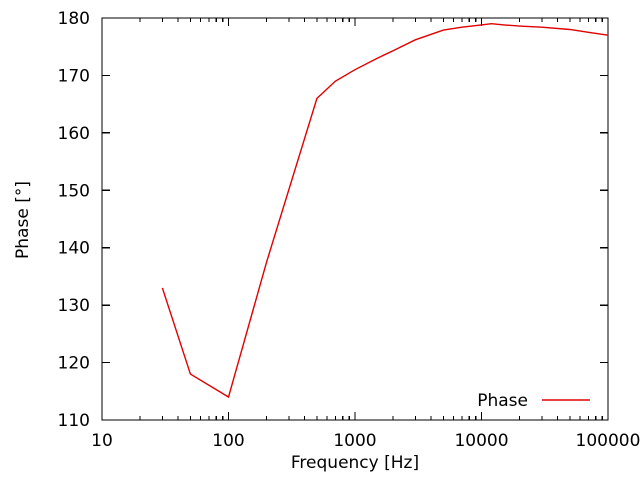 The height and width of the screenshot is (480, 640). Describe the element at coordinates (355, 463) in the screenshot. I see `x-axis-title: Frequency [Hz]` at that location.